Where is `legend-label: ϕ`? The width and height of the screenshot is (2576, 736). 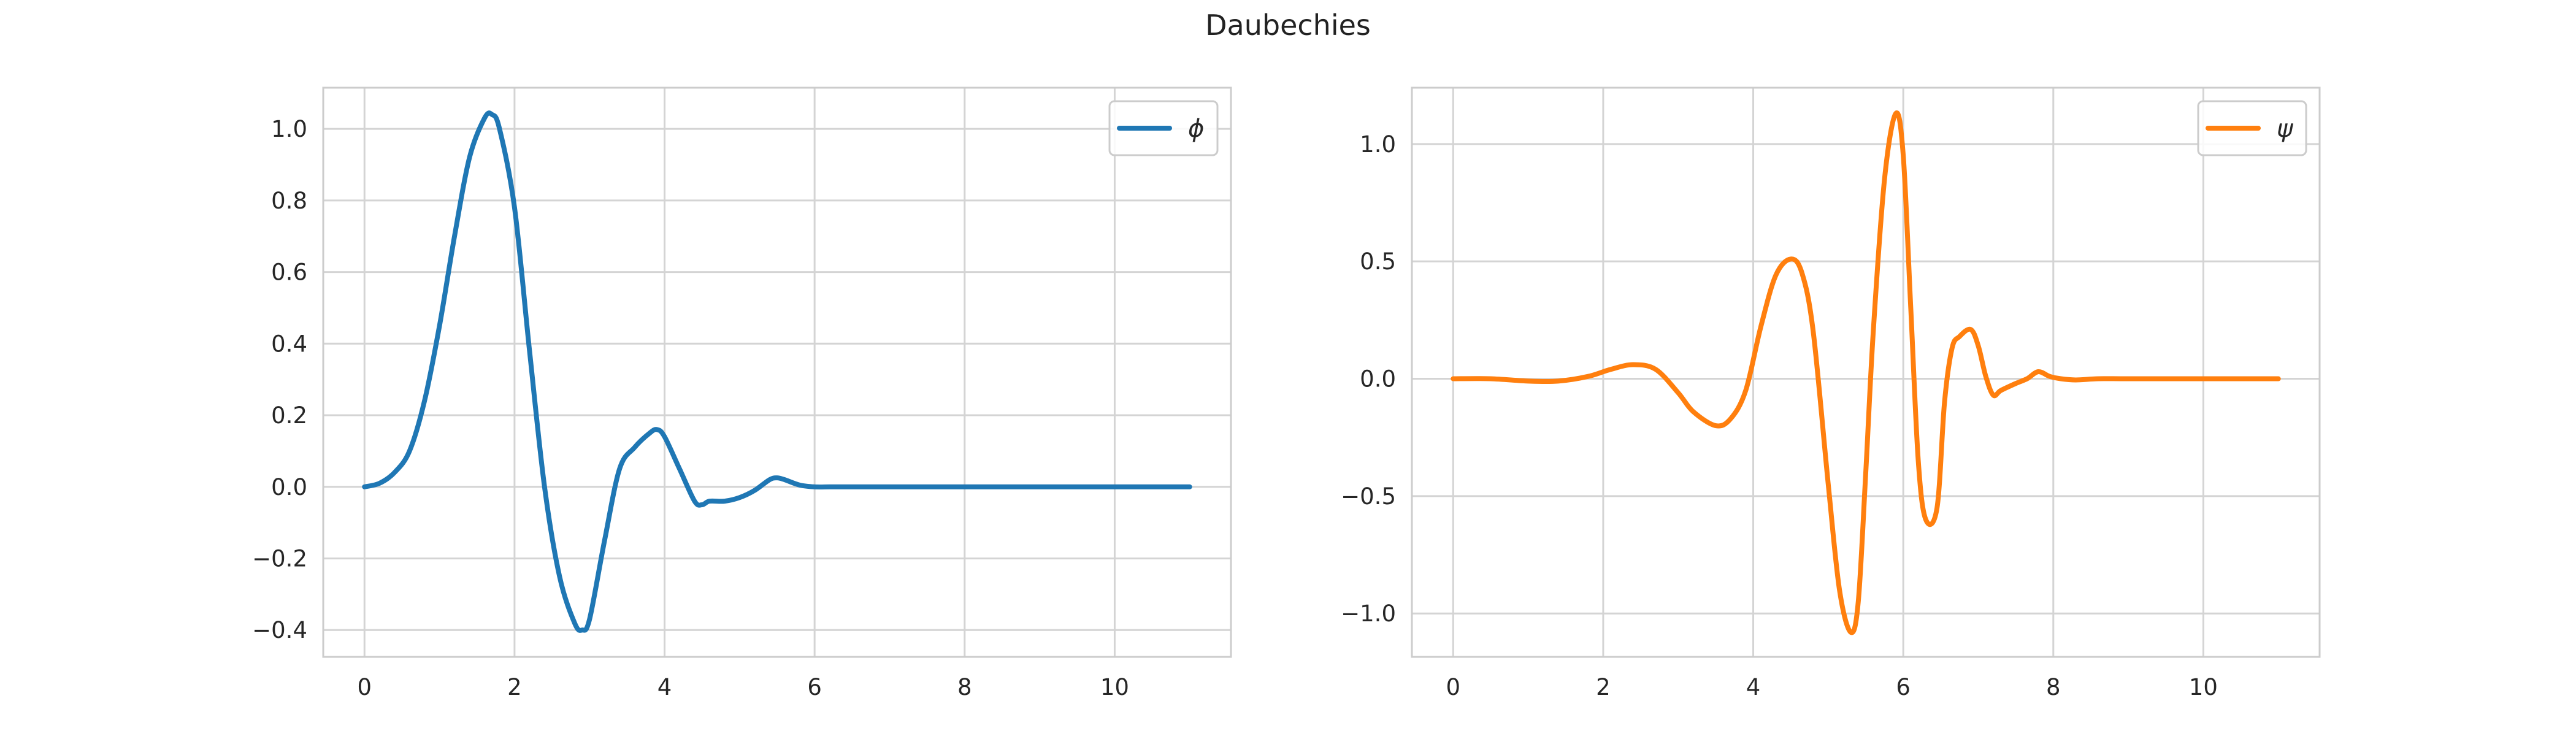 legend-label: ϕ is located at coordinates (1196, 129).